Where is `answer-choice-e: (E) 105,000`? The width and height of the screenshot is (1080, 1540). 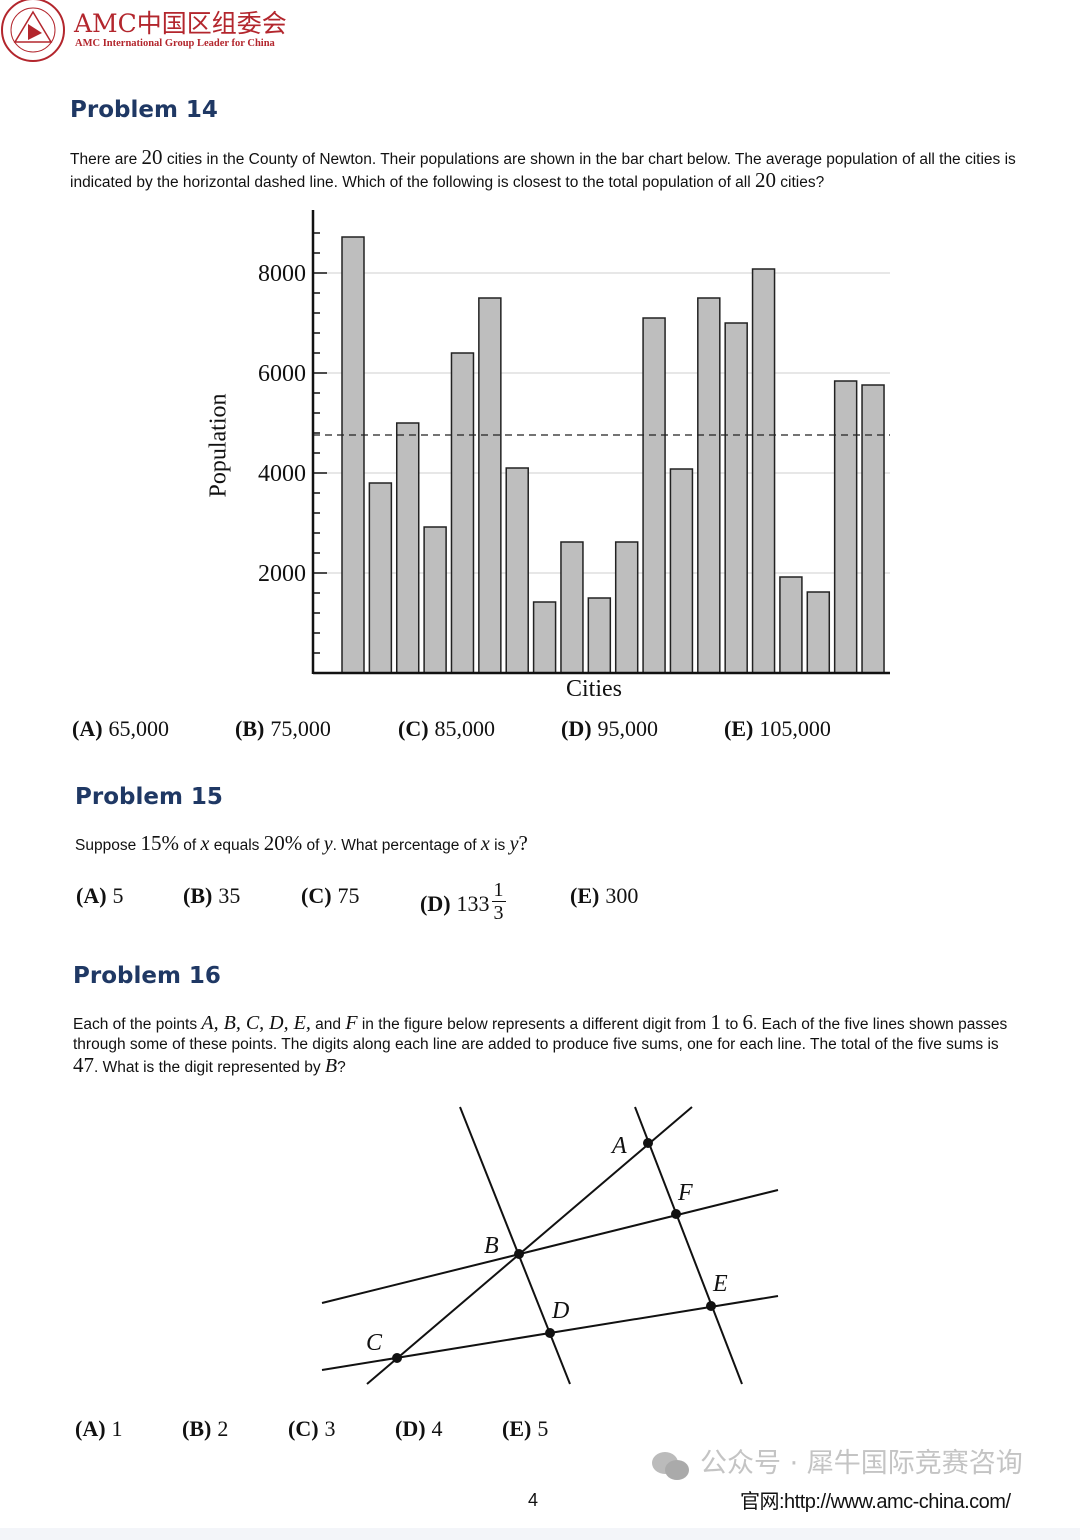
answer-choice-e: (E) 105,000 is located at coordinates (777, 728).